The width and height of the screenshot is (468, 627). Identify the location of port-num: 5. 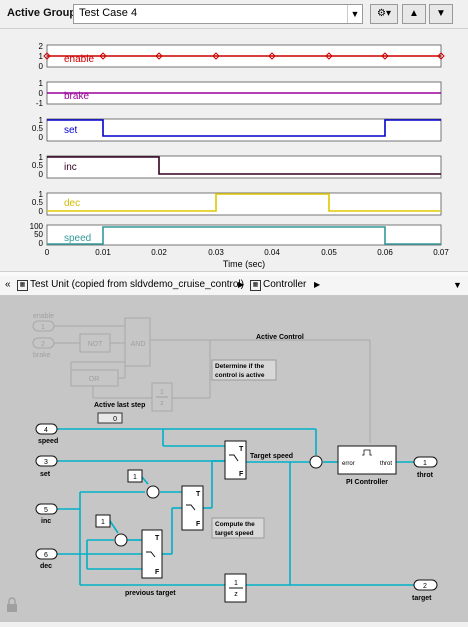
(46, 510).